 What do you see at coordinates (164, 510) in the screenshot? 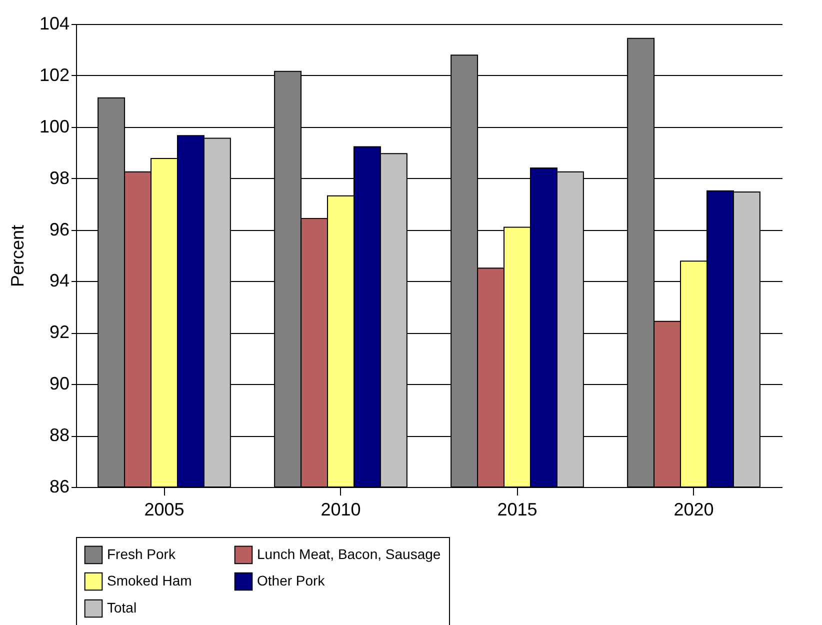
I see `x-tick-label: 2005` at bounding box center [164, 510].